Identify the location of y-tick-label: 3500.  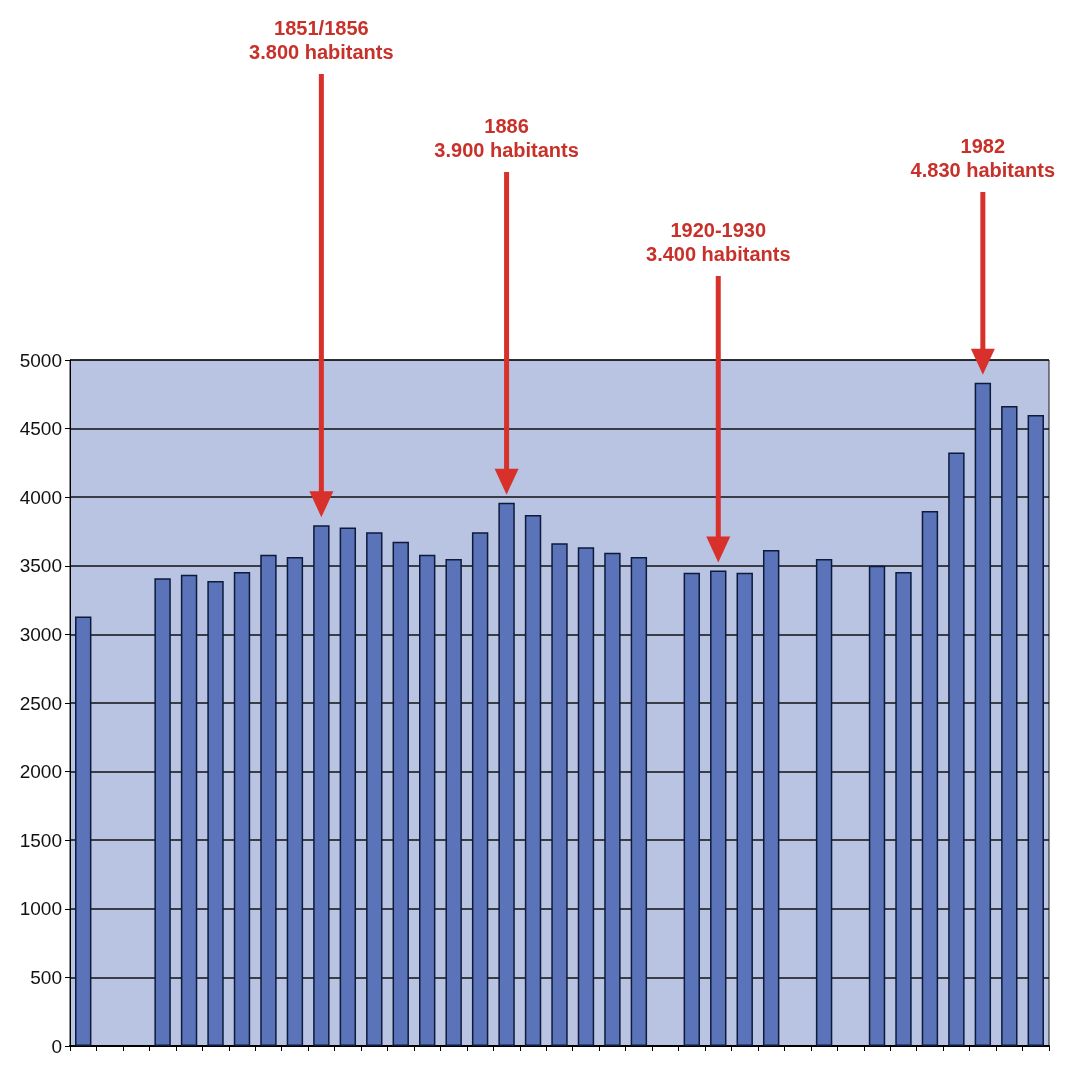
(40, 566).